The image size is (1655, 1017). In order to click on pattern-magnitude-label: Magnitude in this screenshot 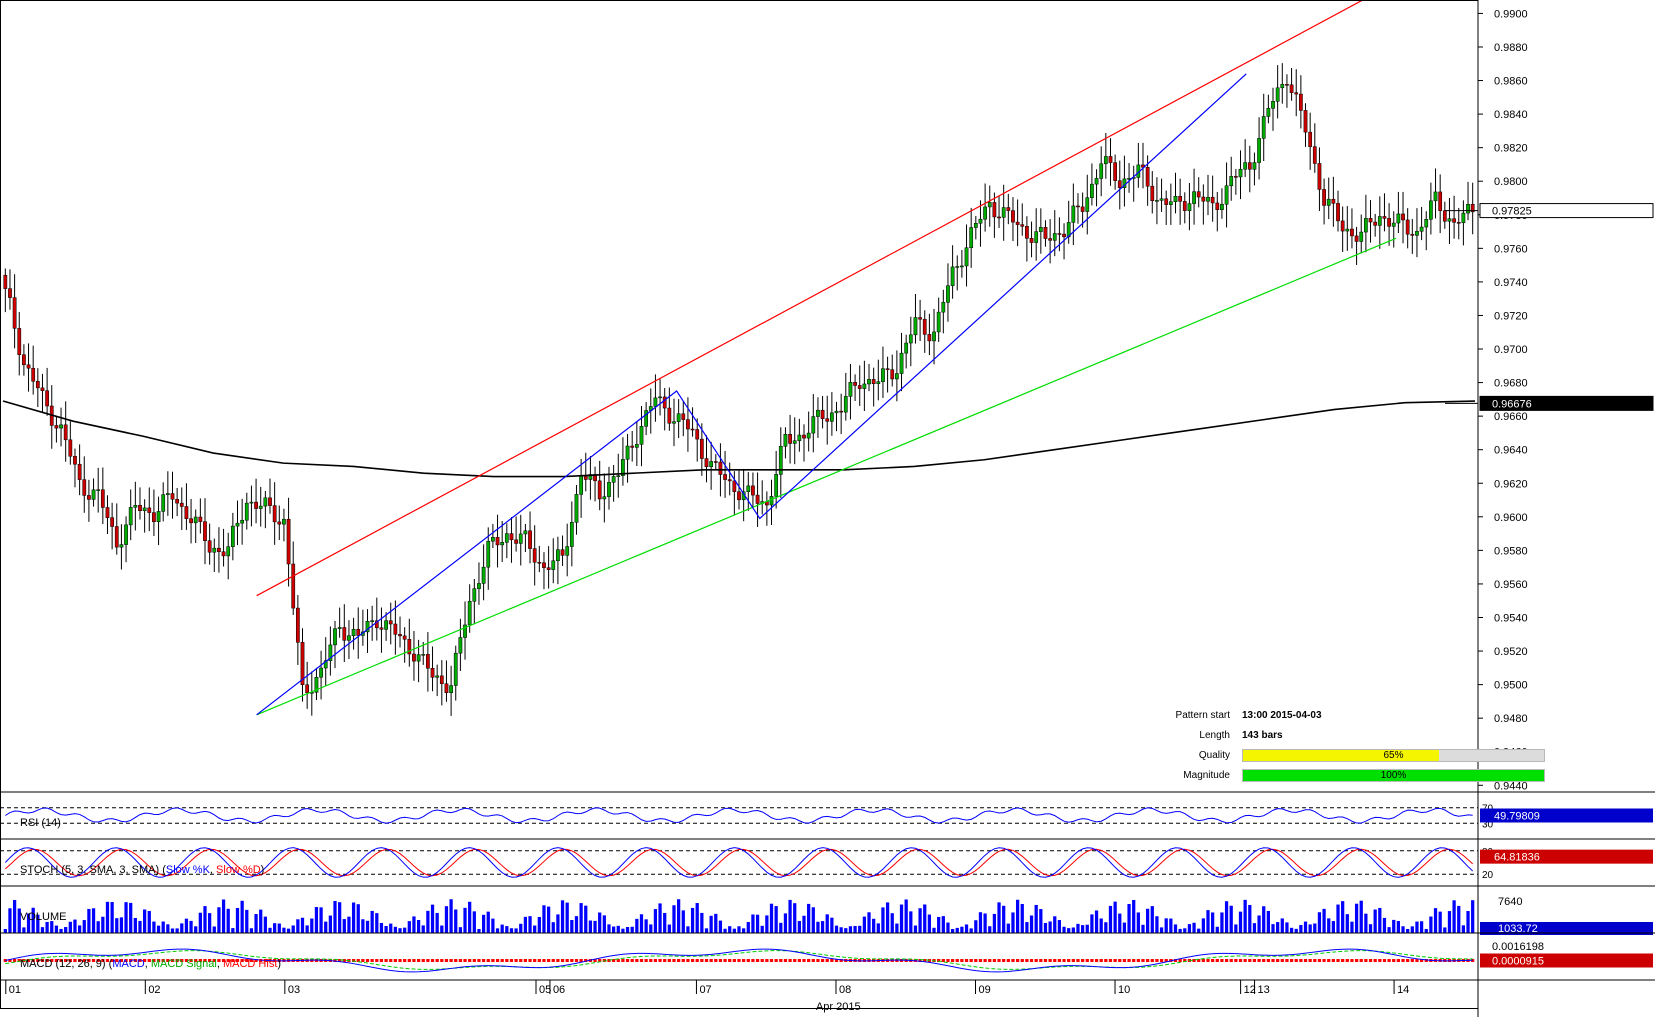, I will do `click(1206, 775)`.